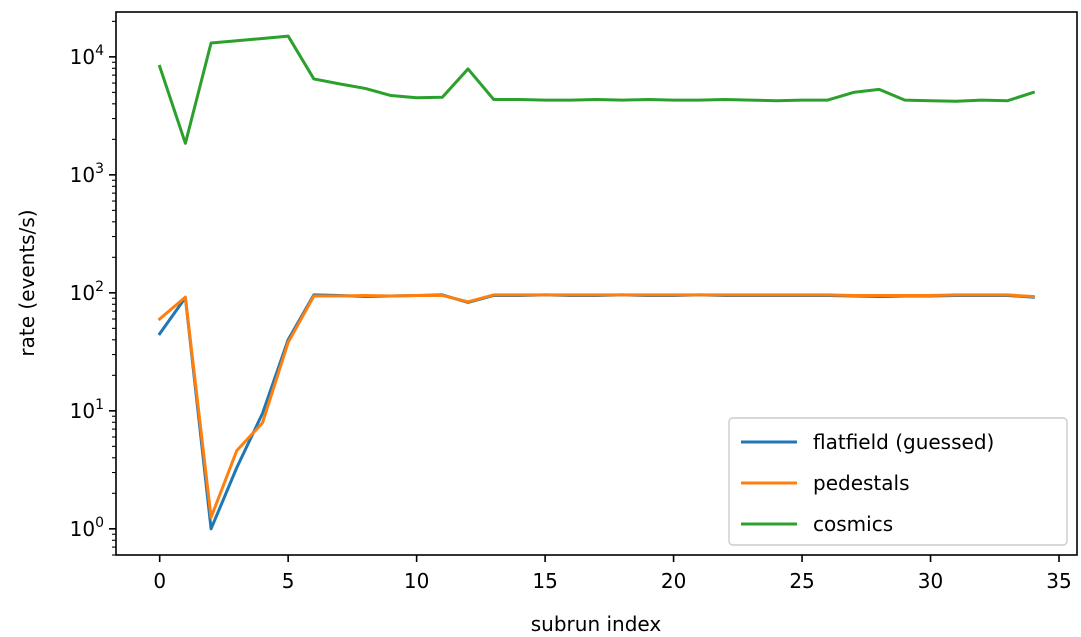 The height and width of the screenshot is (637, 1081). I want to click on x-tick-label: 20, so click(673, 581).